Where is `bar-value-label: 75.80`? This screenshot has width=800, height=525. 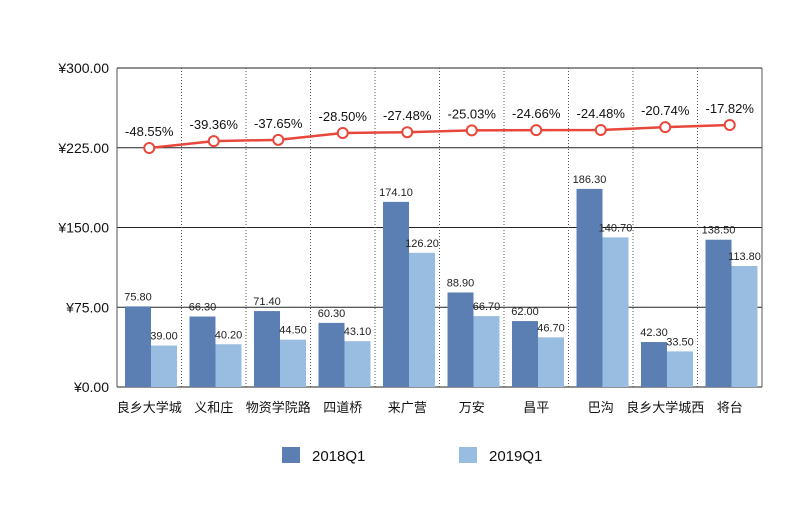 bar-value-label: 75.80 is located at coordinates (138, 297).